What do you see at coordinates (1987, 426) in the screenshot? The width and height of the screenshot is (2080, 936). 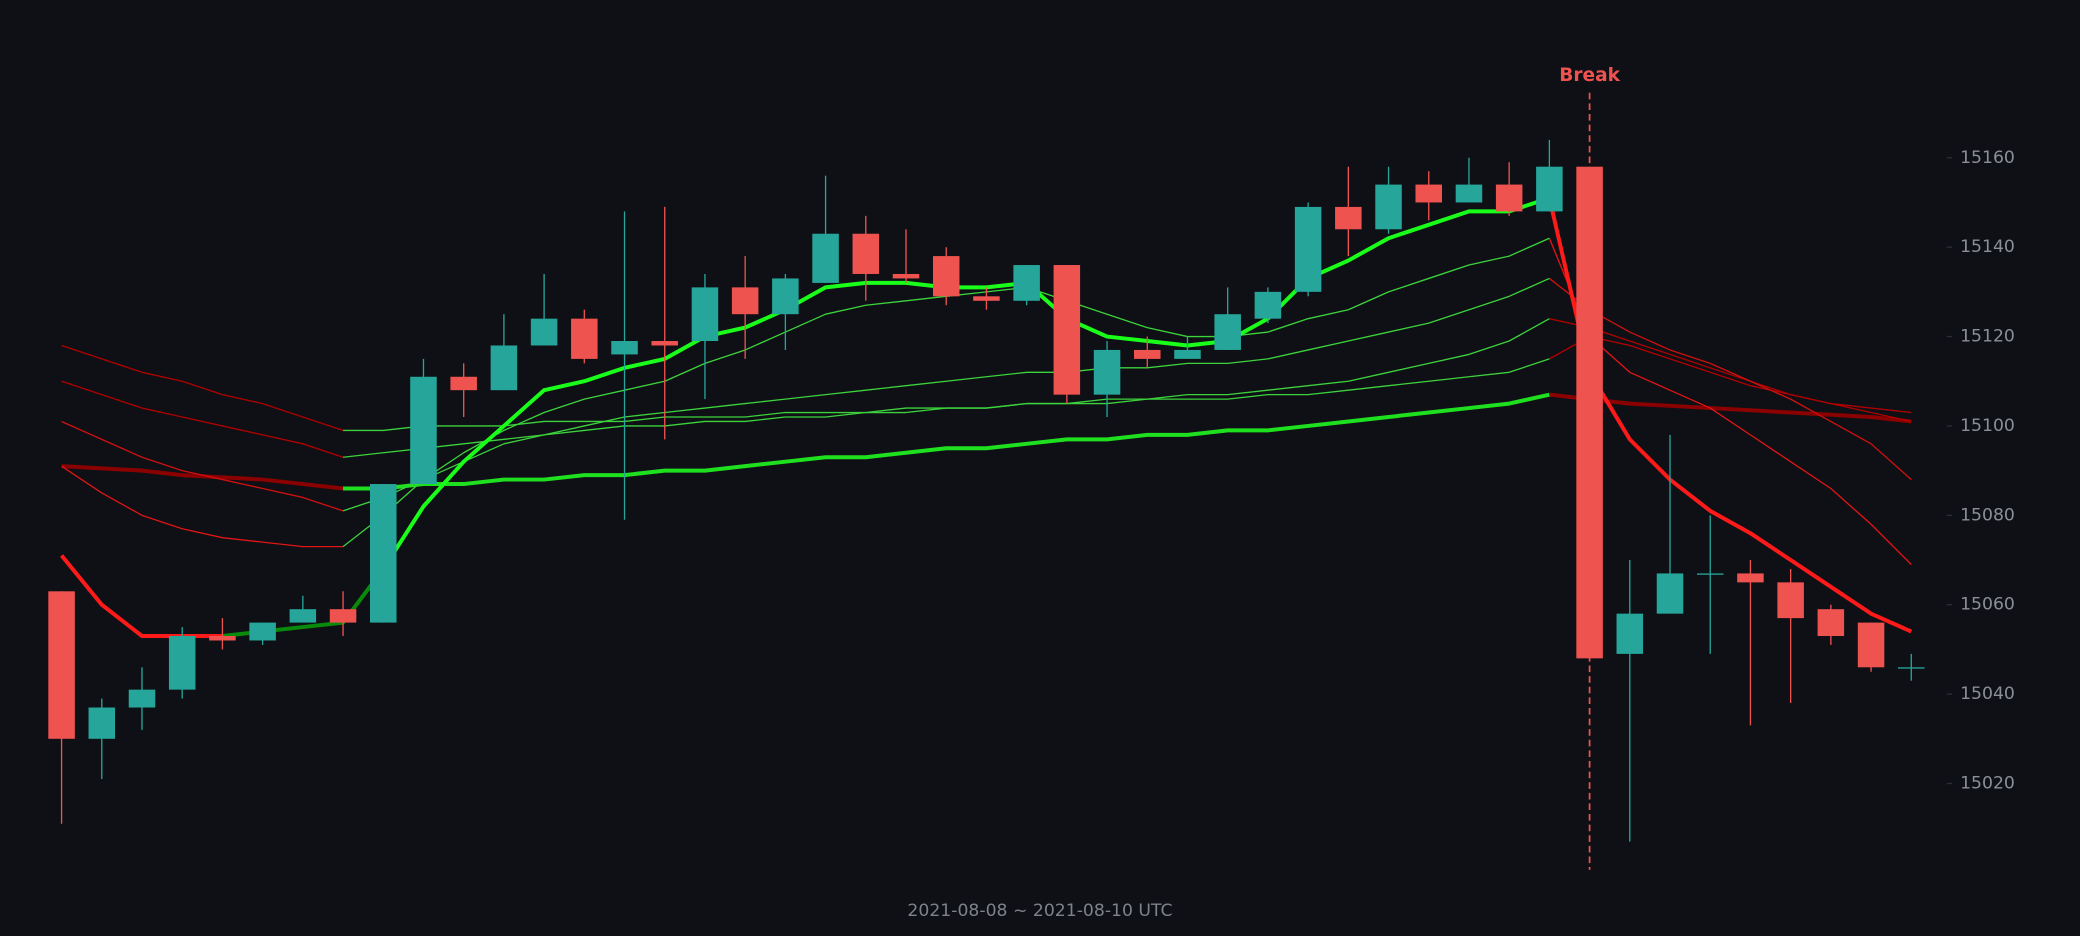 I see `y-tick-label: 15100` at bounding box center [1987, 426].